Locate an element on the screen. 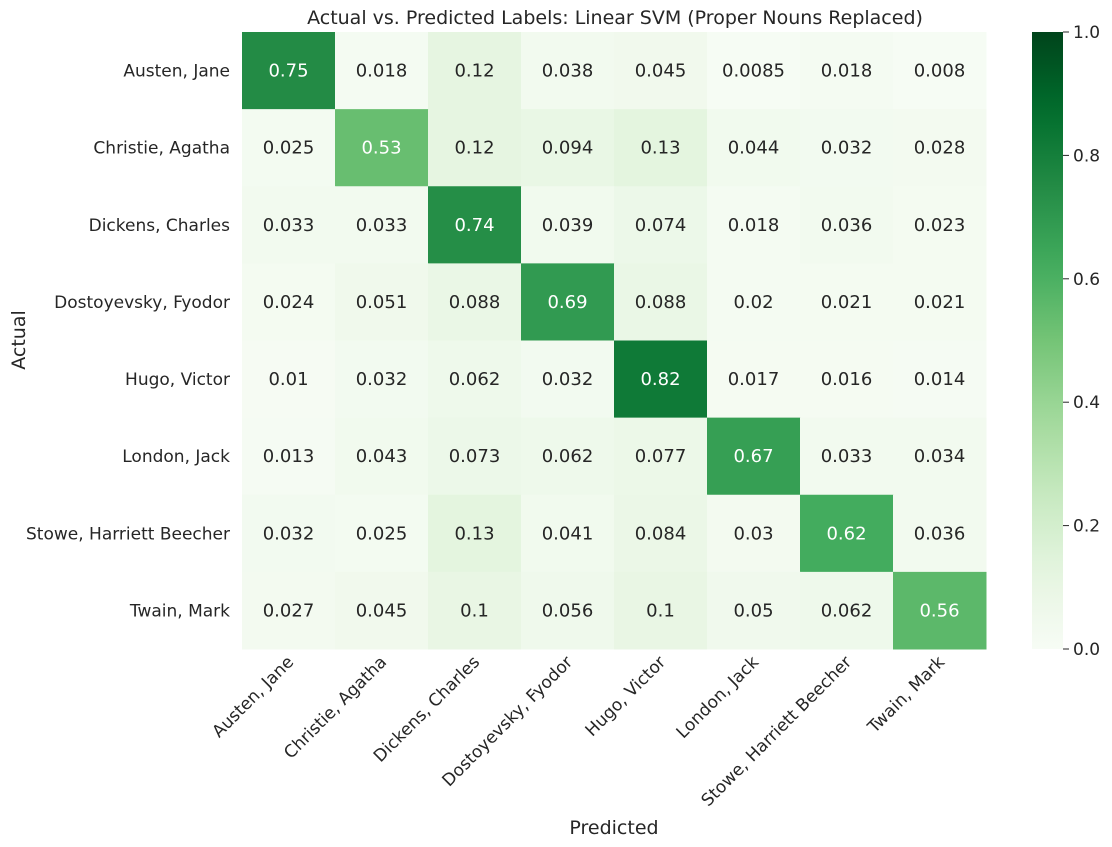 Image resolution: width=1112 pixels, height=847 pixels. cell-value-label: 0.82 is located at coordinates (660, 379).